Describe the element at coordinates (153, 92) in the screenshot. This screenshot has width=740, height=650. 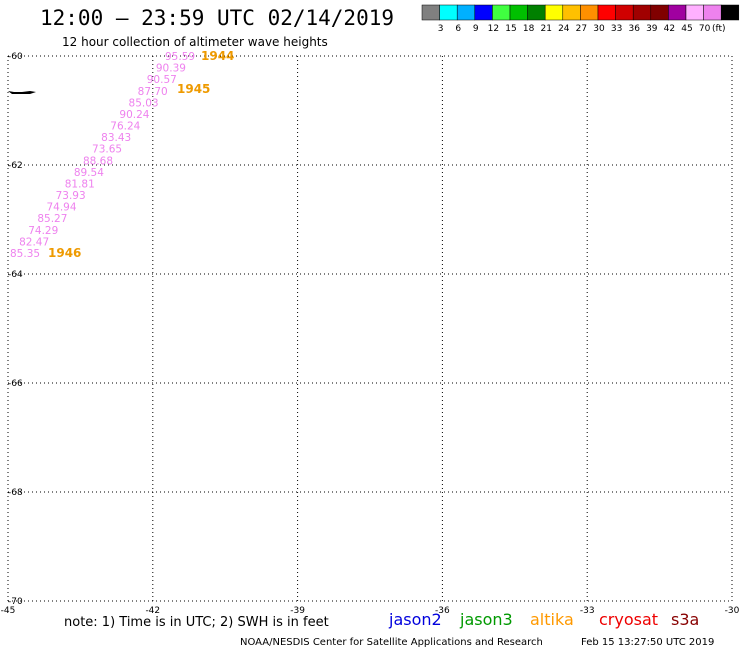
I see `wave-height-label: 87.70` at that location.